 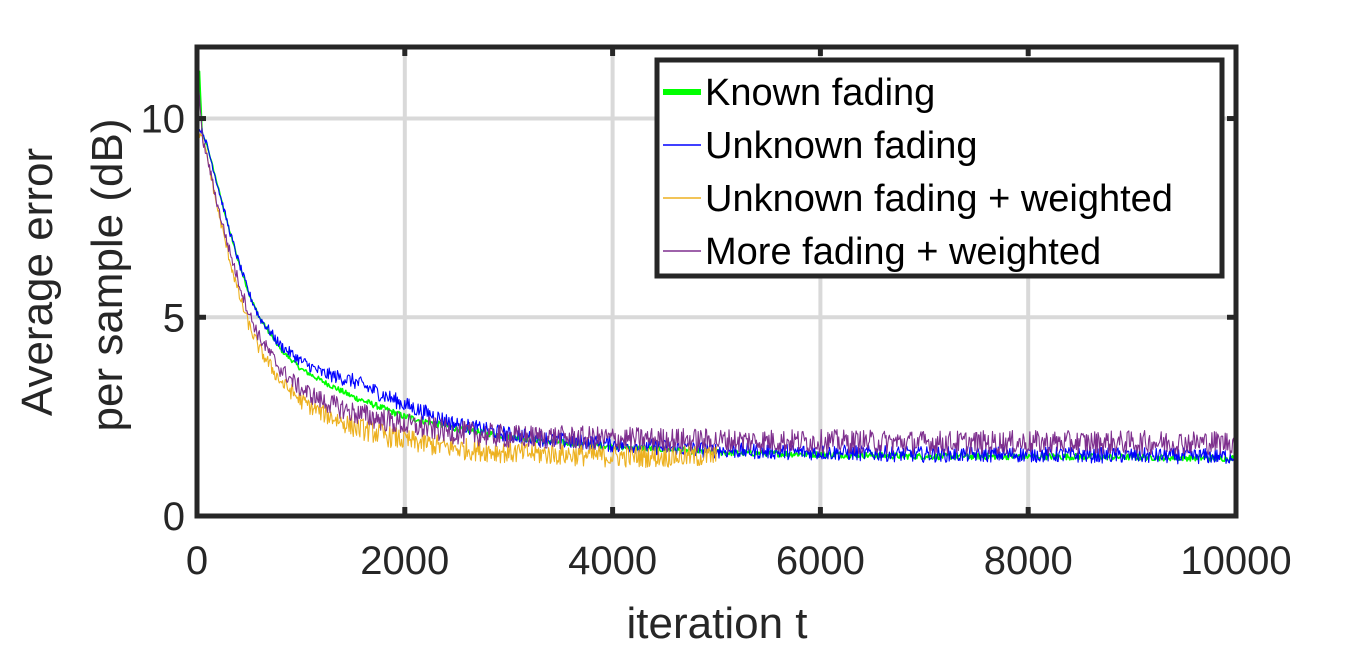 What do you see at coordinates (717, 623) in the screenshot?
I see `x-axis-label: iteration t` at bounding box center [717, 623].